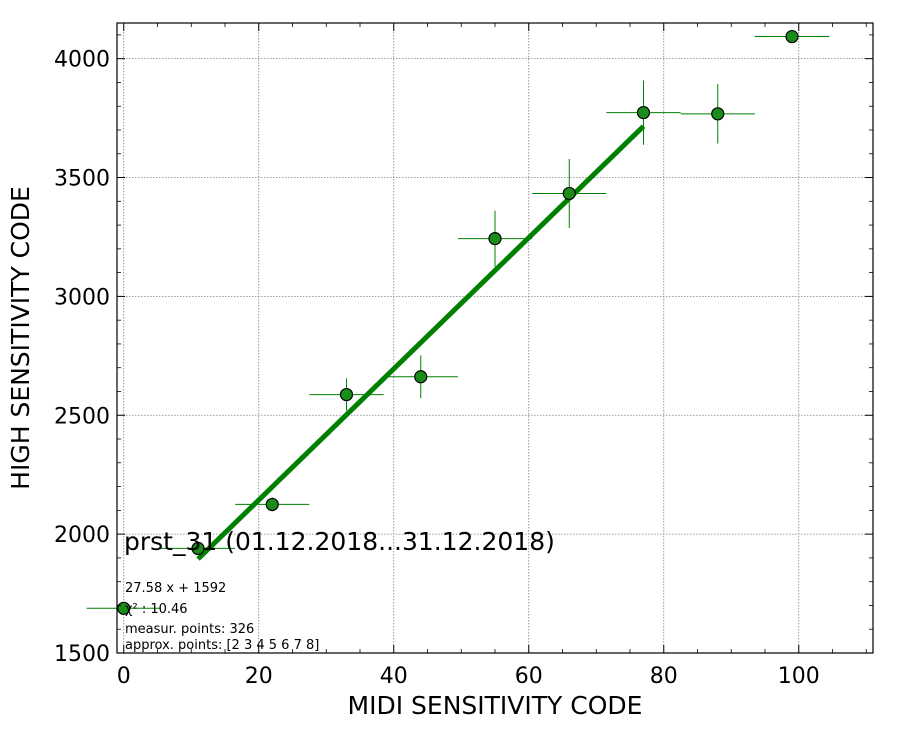 The image size is (900, 750). I want to click on chi-square: χ² : 10.46, so click(156, 609).